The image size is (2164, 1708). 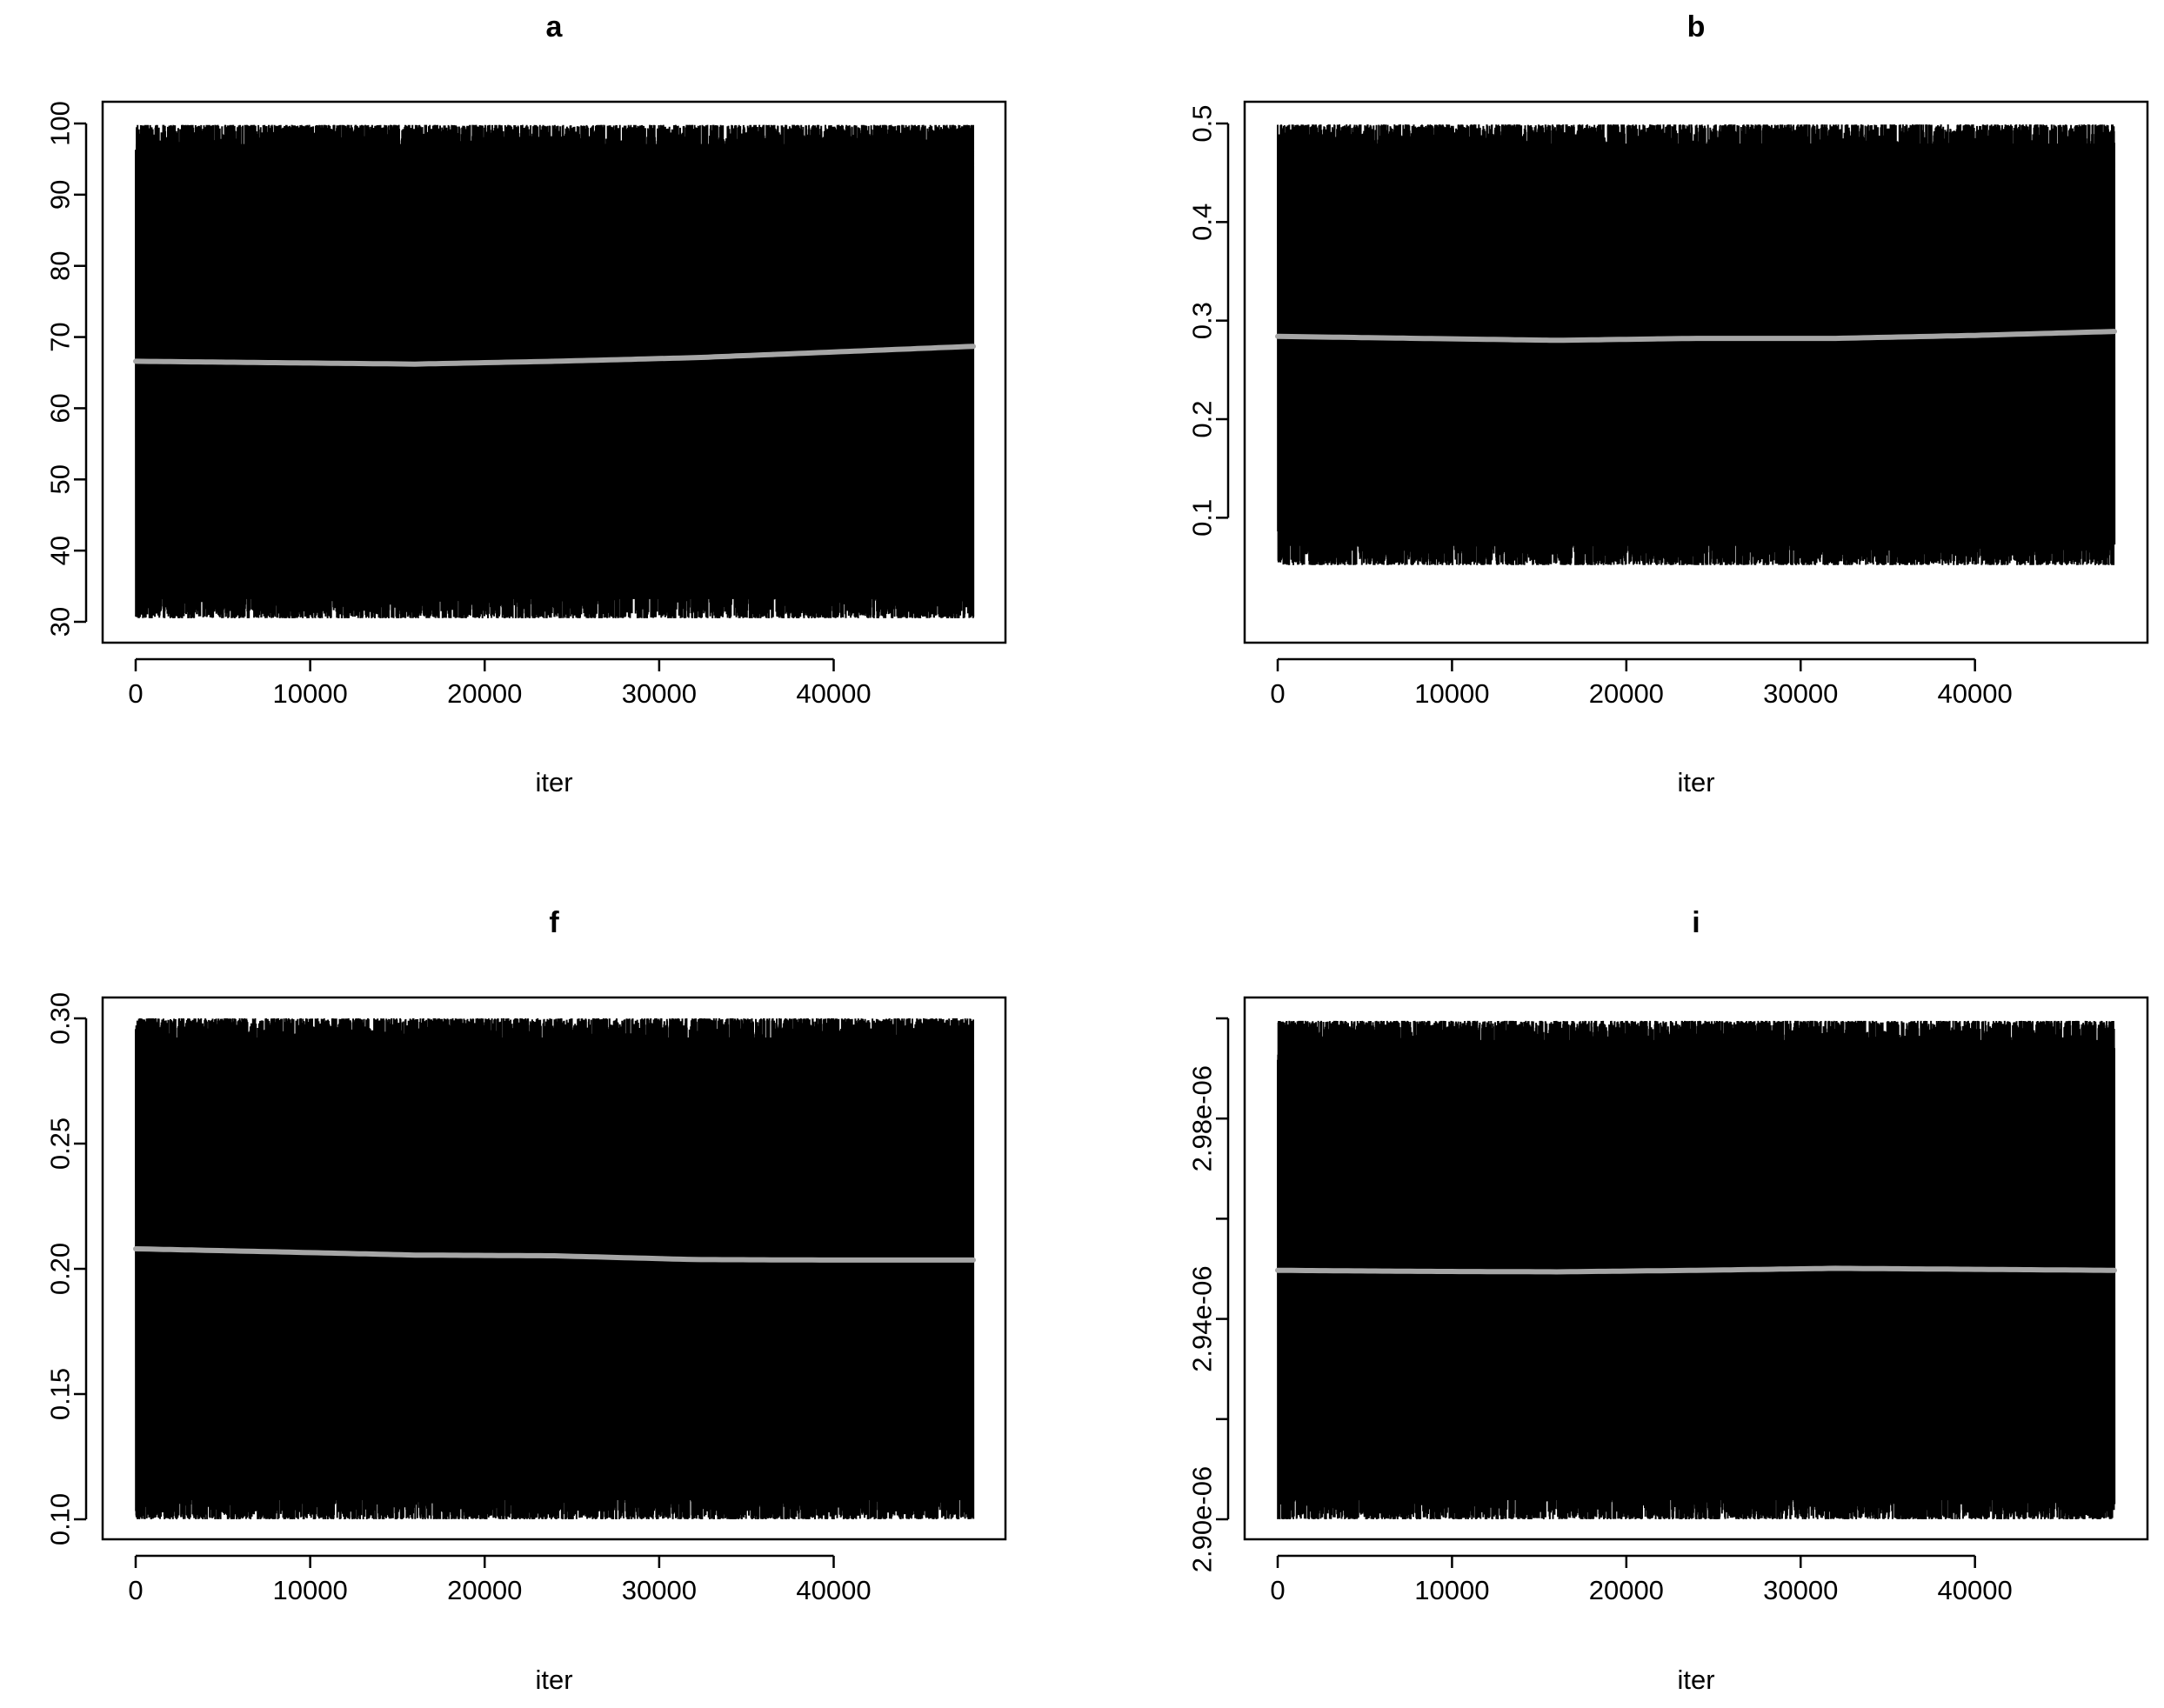 What do you see at coordinates (60, 622) in the screenshot?
I see `y-tick-label: 30` at bounding box center [60, 622].